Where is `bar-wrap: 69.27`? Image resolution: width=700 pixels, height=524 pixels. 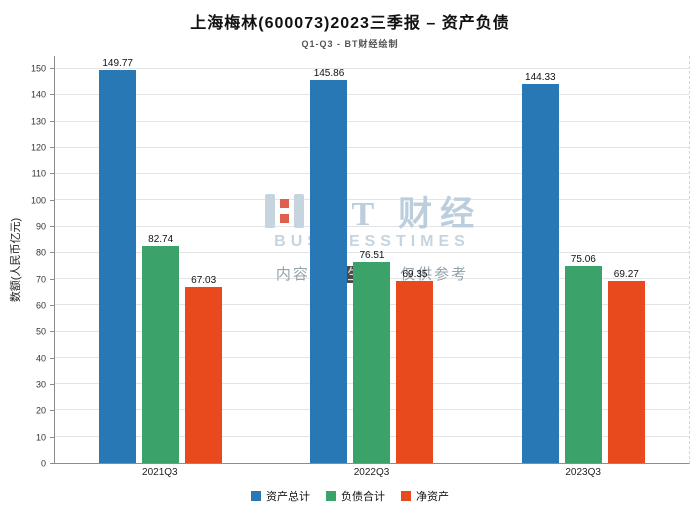
bar-wrap: 69.27 is located at coordinates (626, 259).